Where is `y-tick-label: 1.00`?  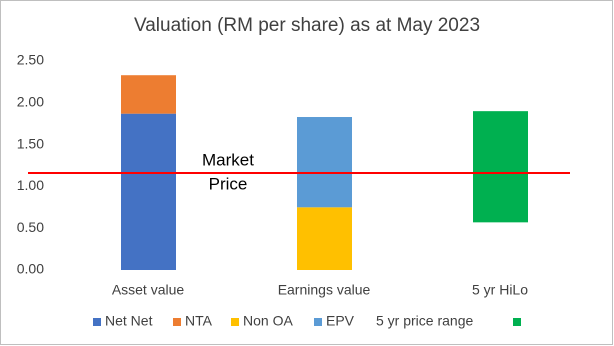
y-tick-label: 1.00 is located at coordinates (30, 185).